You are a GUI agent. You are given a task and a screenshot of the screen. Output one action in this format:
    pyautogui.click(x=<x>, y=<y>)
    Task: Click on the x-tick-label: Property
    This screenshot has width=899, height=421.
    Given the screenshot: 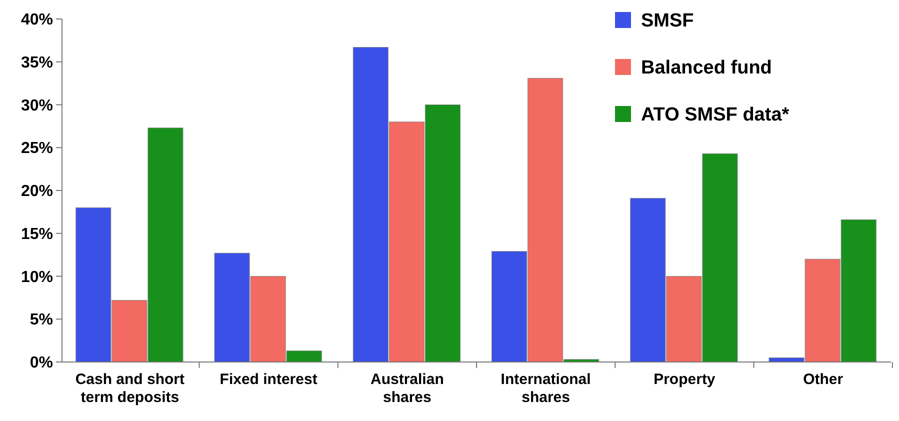 What is the action you would take?
    pyautogui.click(x=685, y=379)
    